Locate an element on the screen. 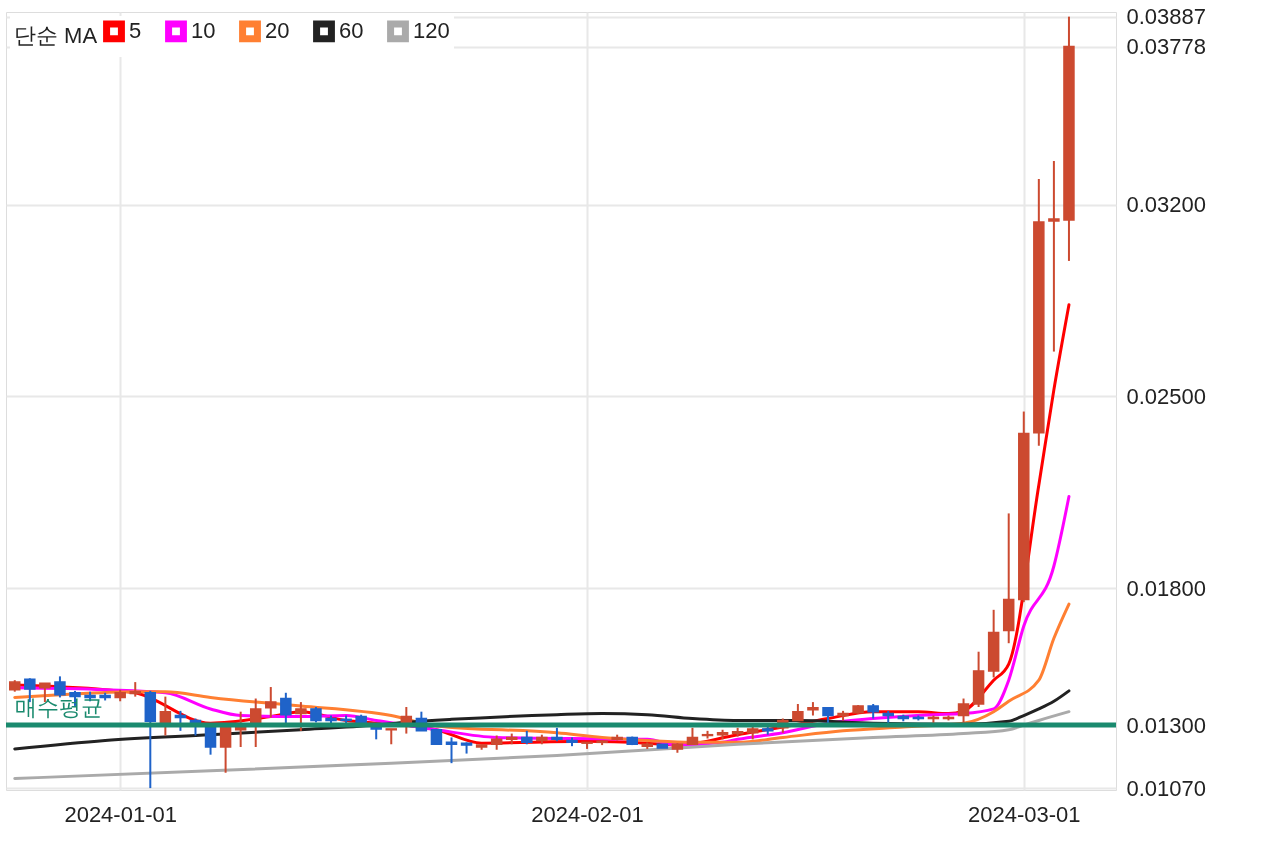 The height and width of the screenshot is (858, 1280). y-tick-label: 0.03778 is located at coordinates (1166, 46).